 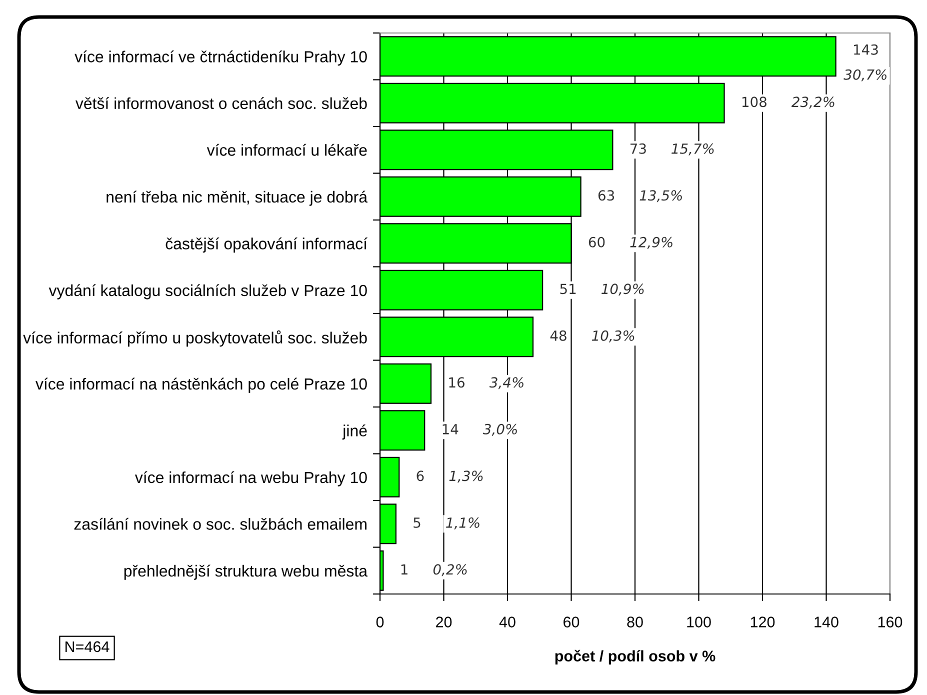 What do you see at coordinates (754, 102) in the screenshot?
I see `data-label: 108` at bounding box center [754, 102].